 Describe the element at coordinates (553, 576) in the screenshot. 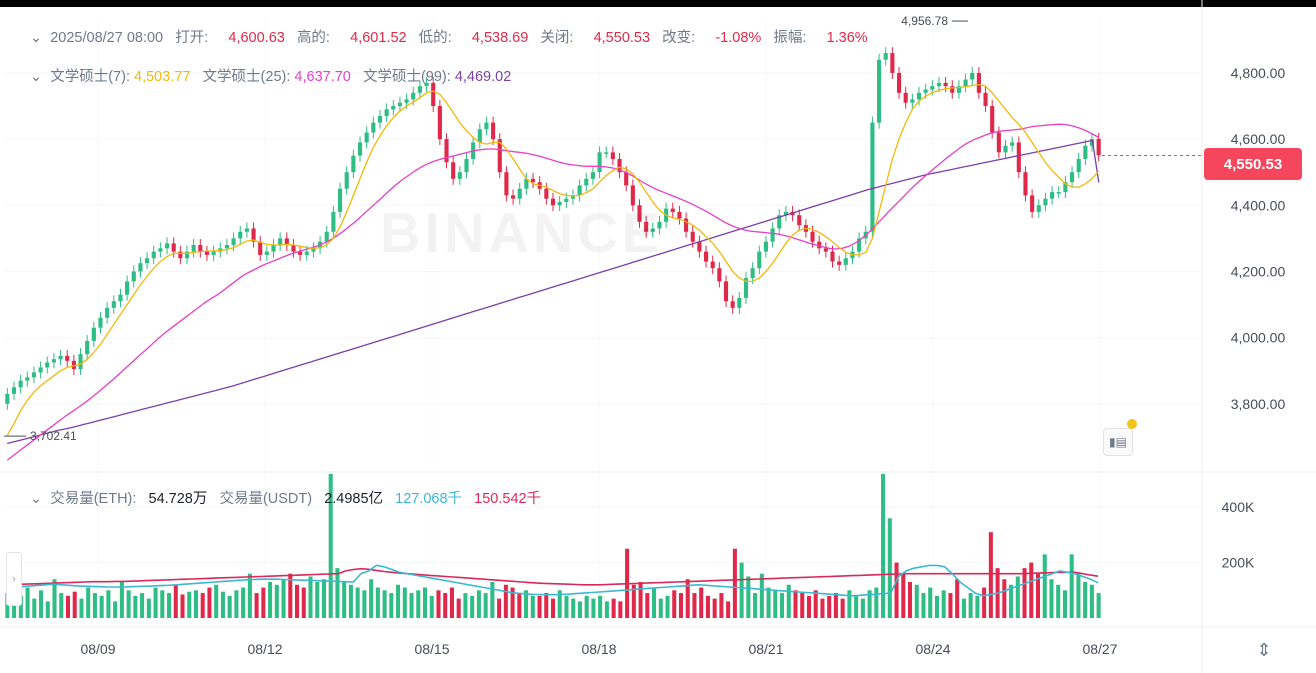

I see `volume-ma-slow-line` at that location.